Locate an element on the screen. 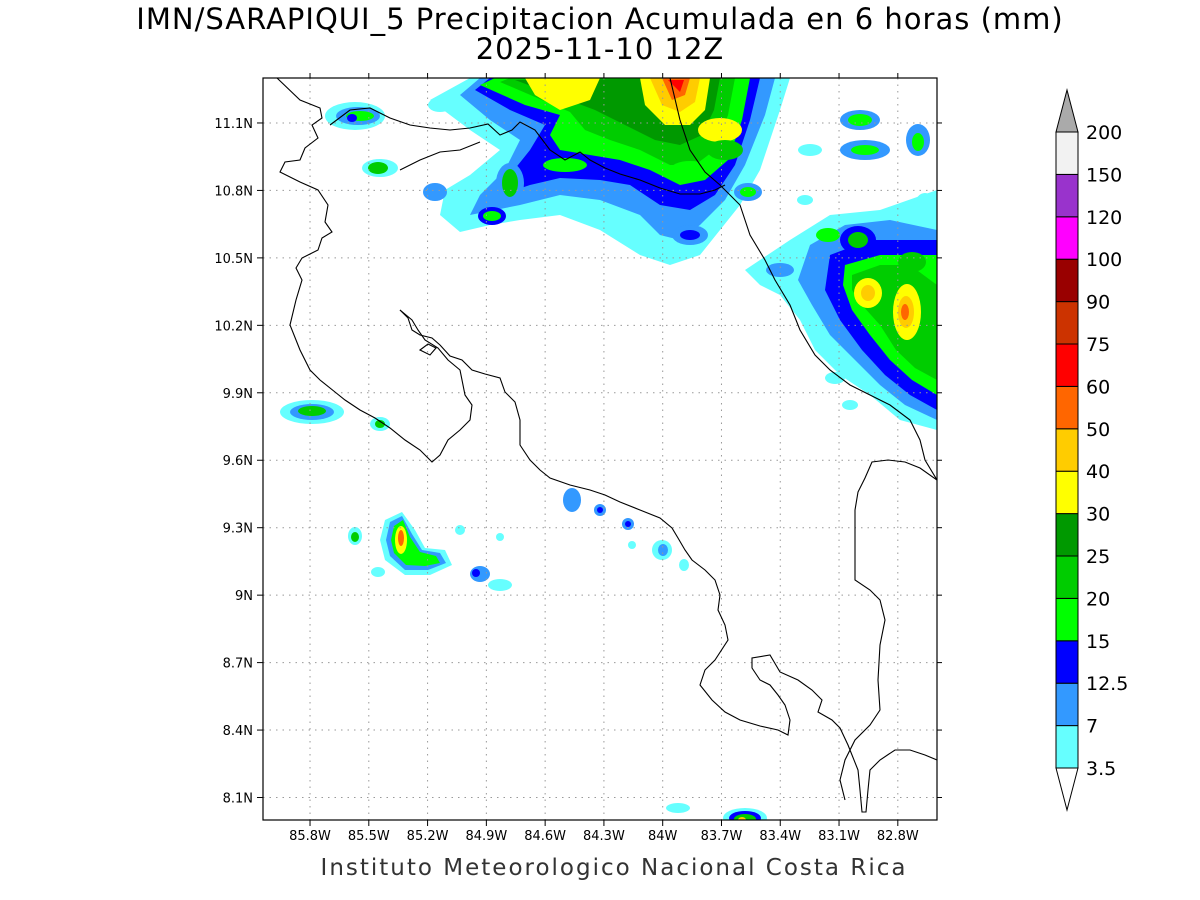 This screenshot has height=900, width=1200. lon-tick-label: 83.4W is located at coordinates (780, 836).